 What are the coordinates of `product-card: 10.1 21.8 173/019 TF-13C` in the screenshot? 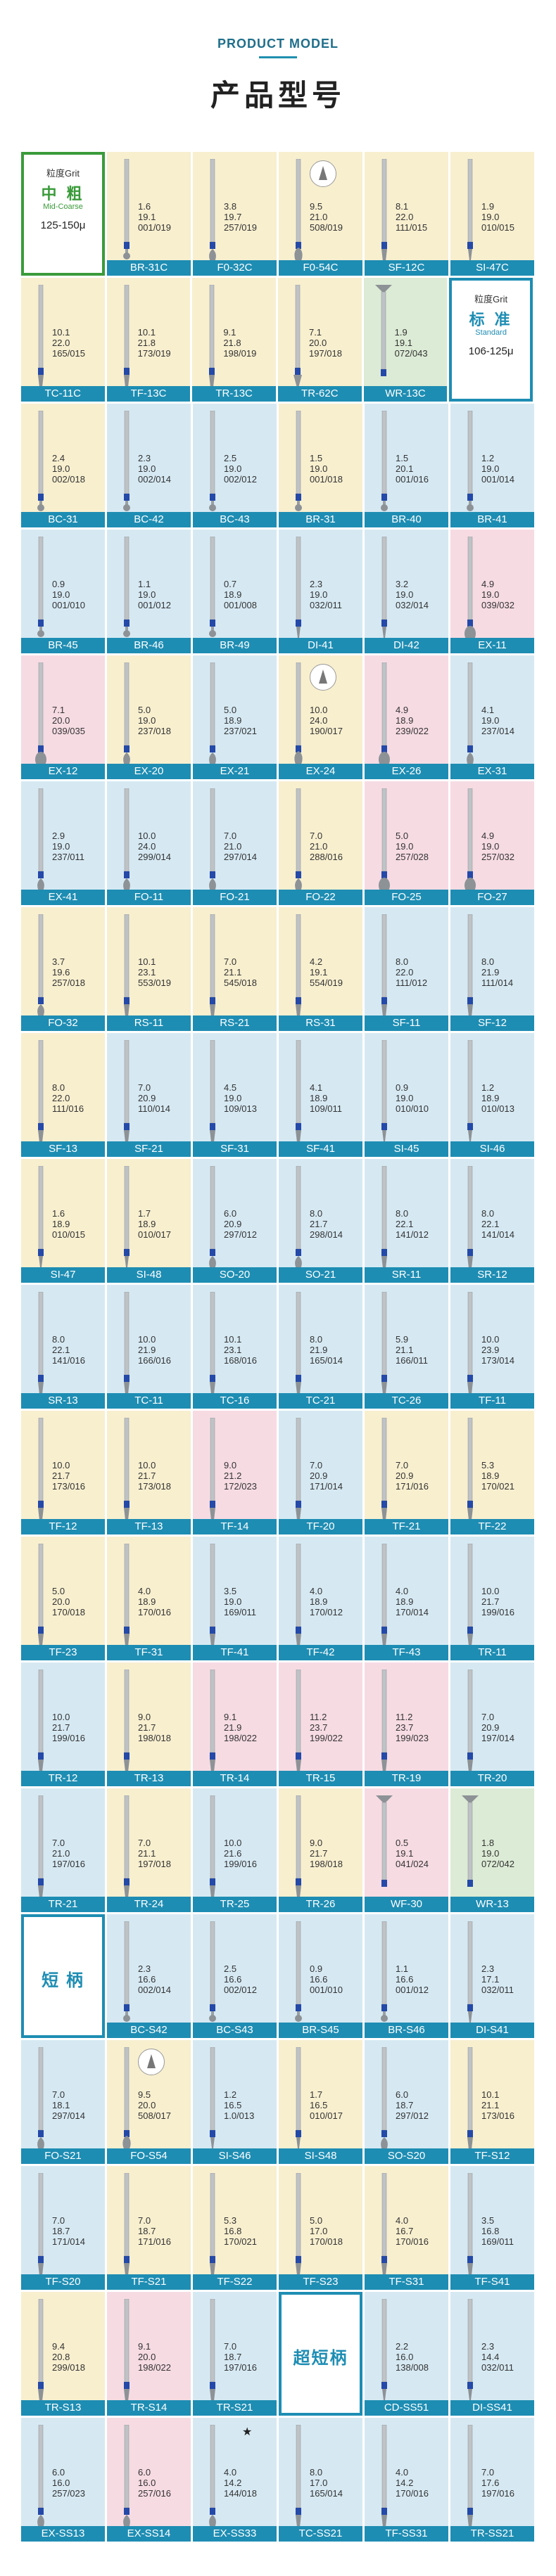 It's located at (148, 340).